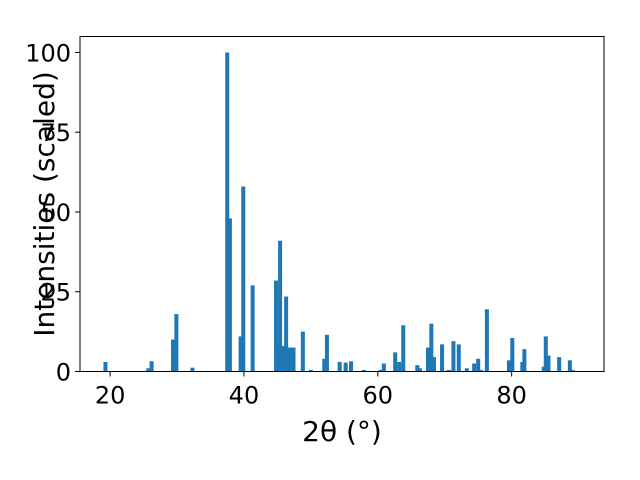 This screenshot has height=480, width=640. Describe the element at coordinates (110, 396) in the screenshot. I see `x-tick-label: 20` at that location.